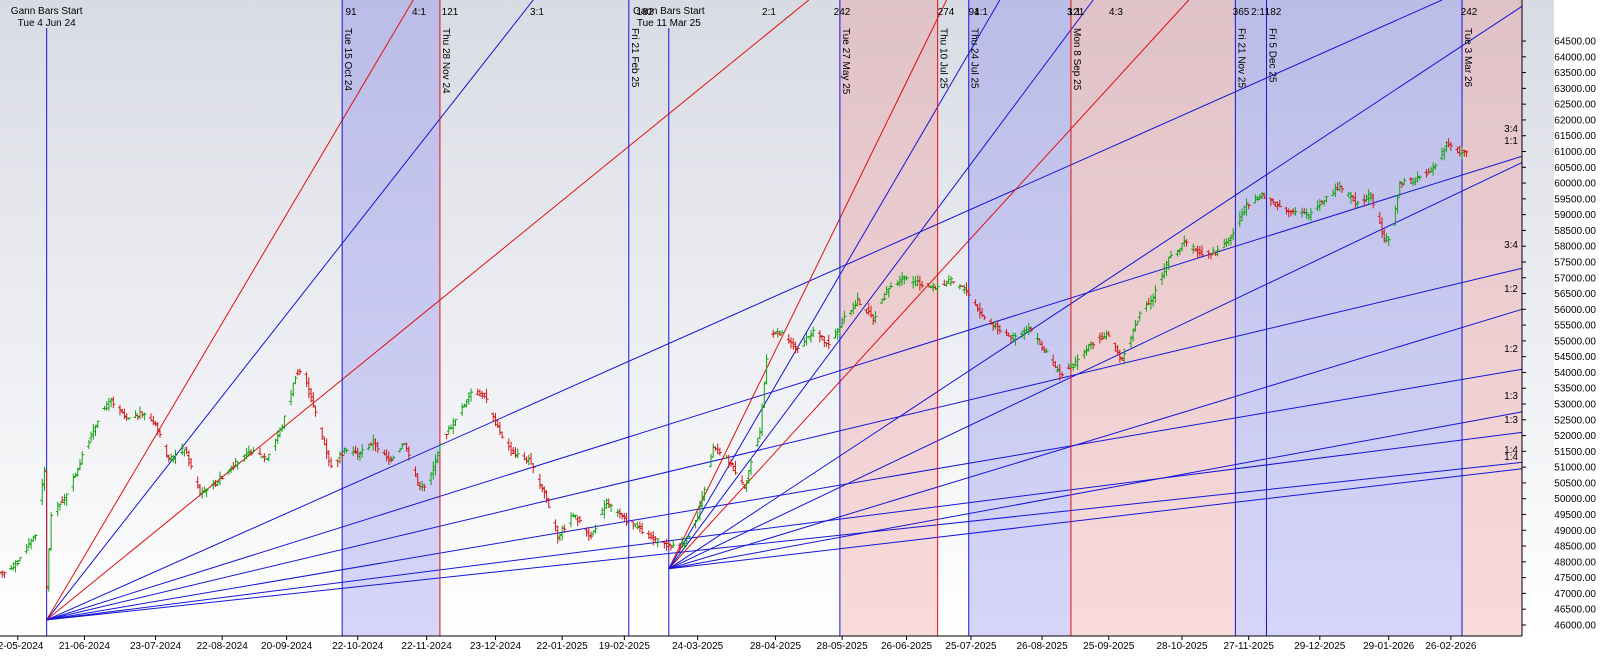 This screenshot has width=1600, height=664. Describe the element at coordinates (698, 646) in the screenshot. I see `date-tick-label-10: 24-03-2025` at that location.